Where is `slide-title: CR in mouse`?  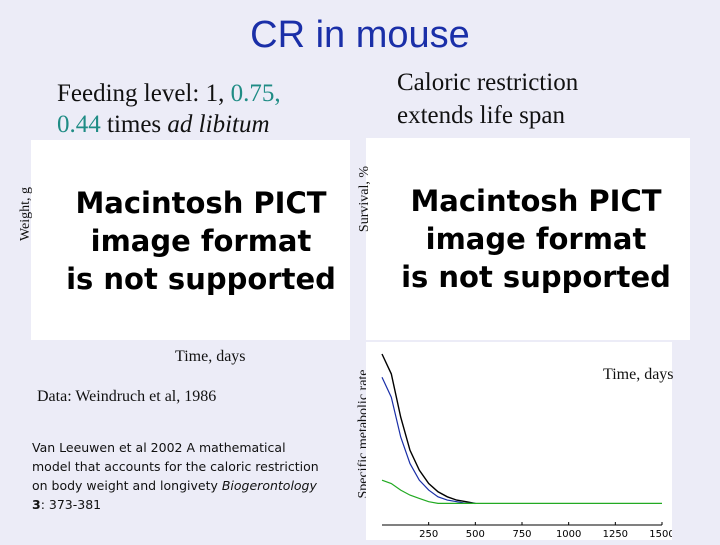
slide-title: CR in mouse is located at coordinates (360, 35).